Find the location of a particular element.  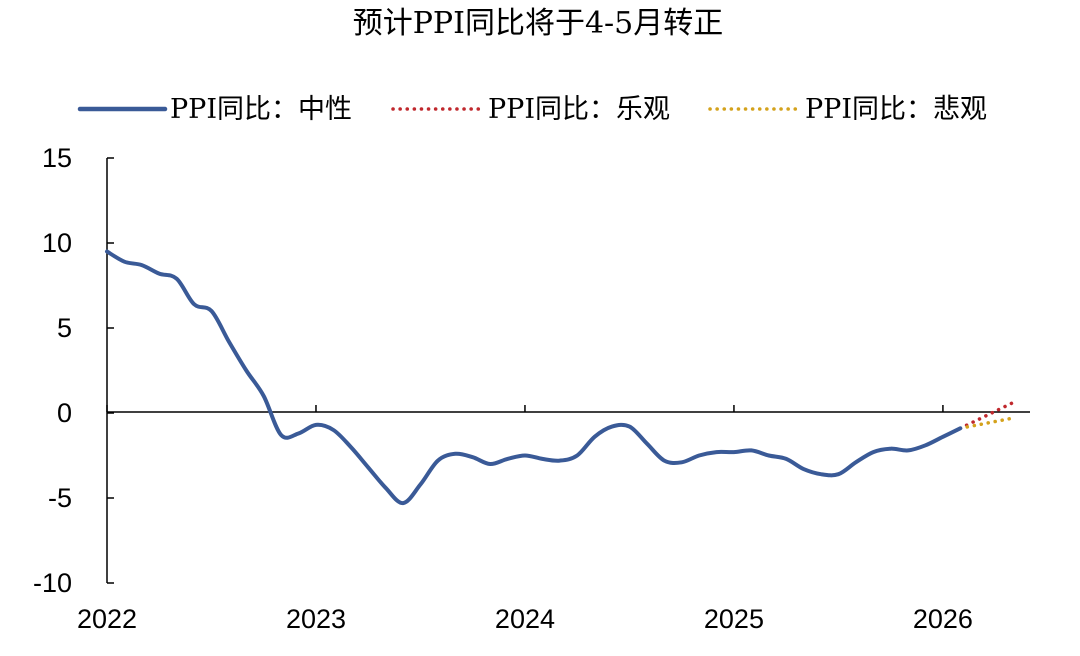

y-ticks: 15 10 5 0 -5 -10 is located at coordinates (73, 370).